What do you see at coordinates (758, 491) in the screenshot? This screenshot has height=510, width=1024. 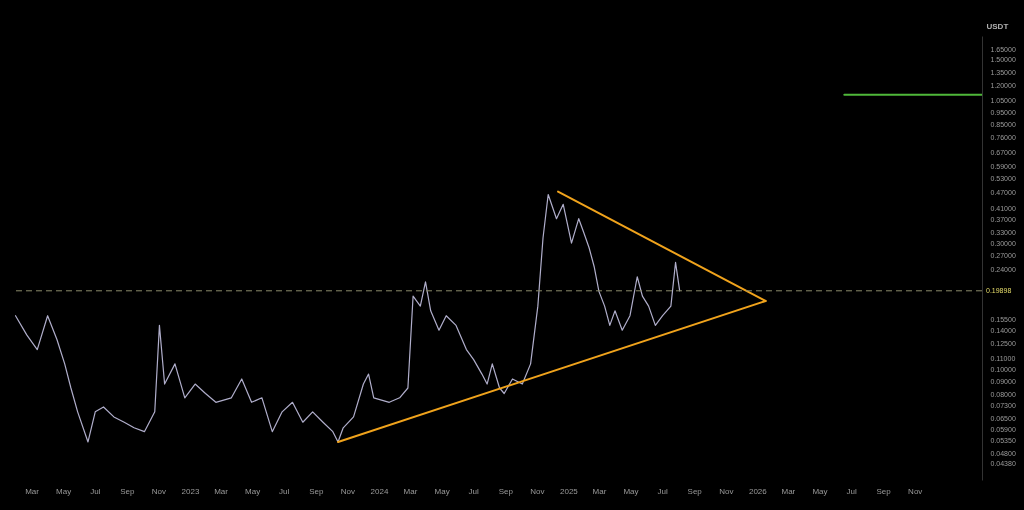 I see `x-tick-label: 2026` at bounding box center [758, 491].